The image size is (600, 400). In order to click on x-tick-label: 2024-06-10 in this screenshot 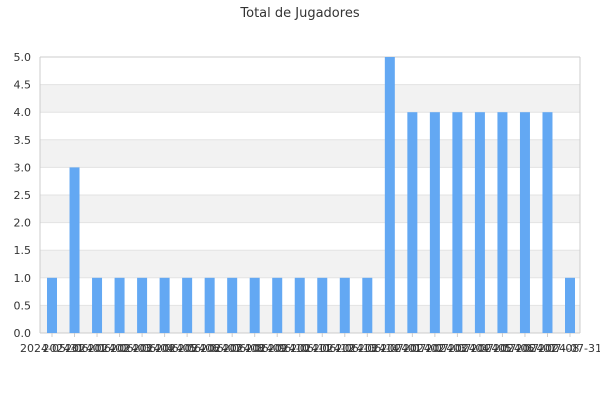, I will do `click(277, 348)`.